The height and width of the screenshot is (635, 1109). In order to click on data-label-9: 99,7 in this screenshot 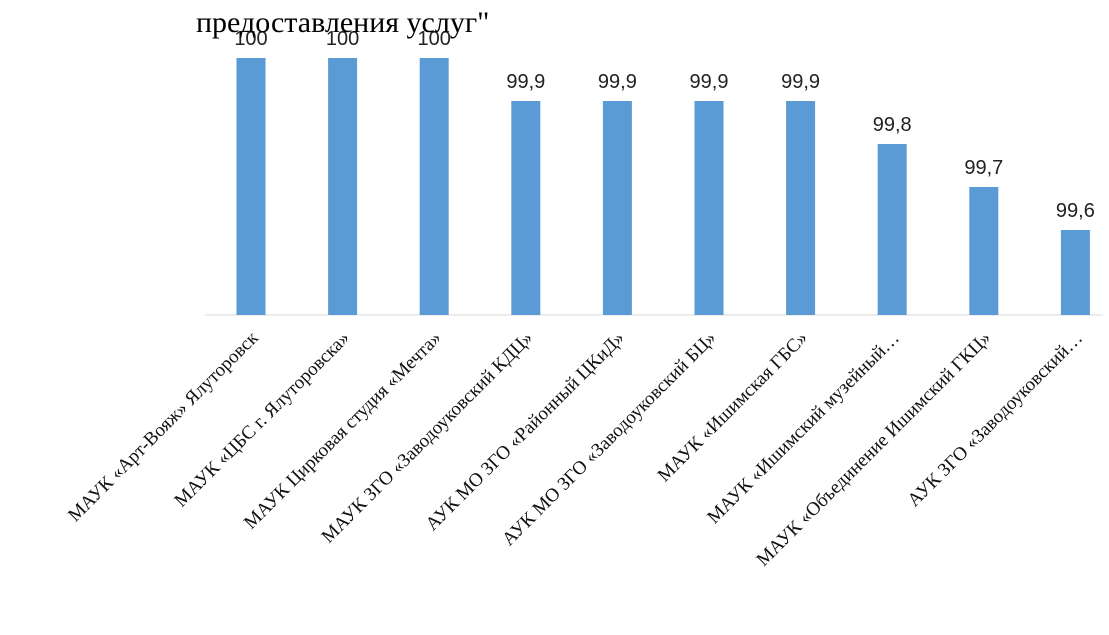, I will do `click(983, 168)`.